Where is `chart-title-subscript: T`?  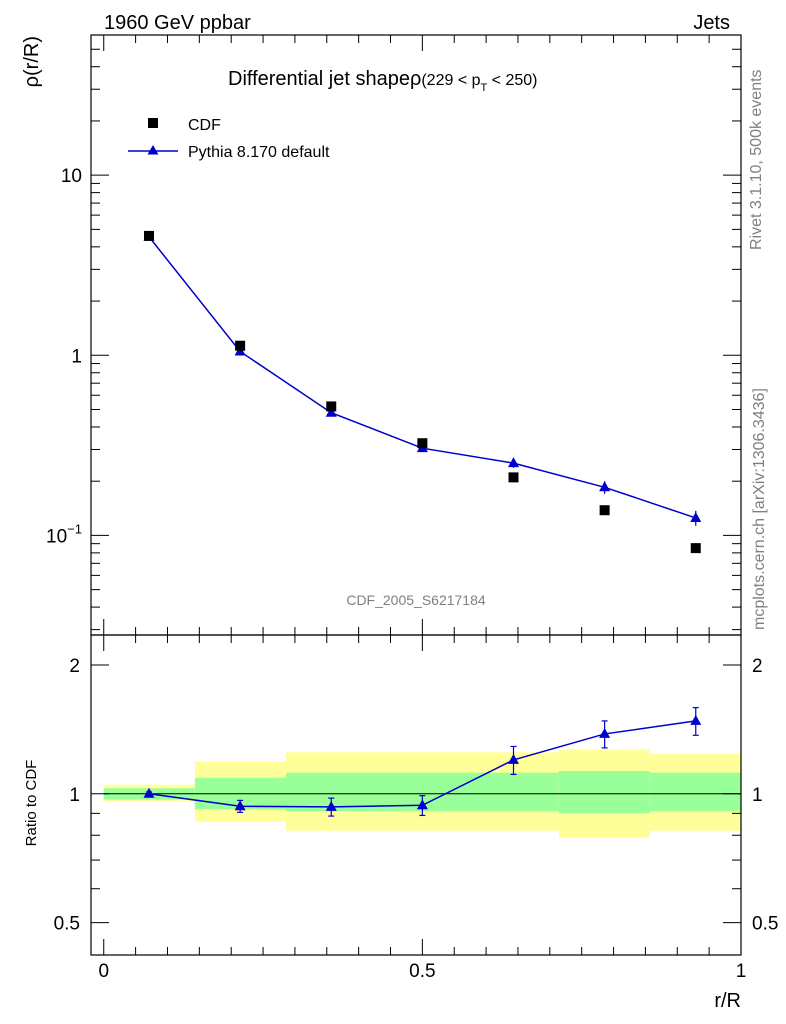 chart-title-subscript: T is located at coordinates (484, 88).